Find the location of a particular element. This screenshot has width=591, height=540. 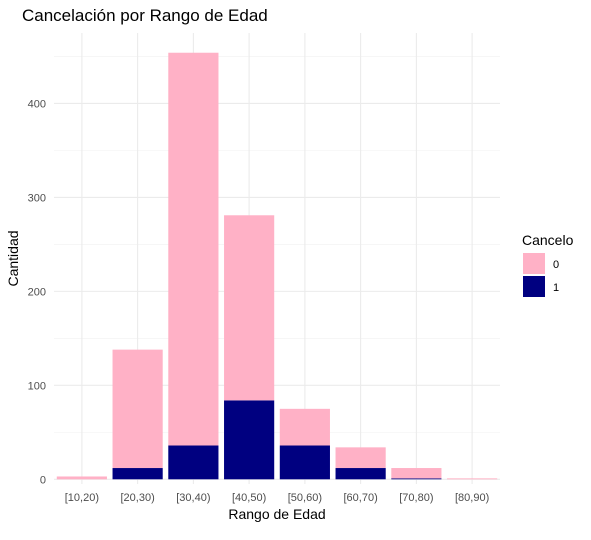

y-axis-title: Cantidad is located at coordinates (13, 258).